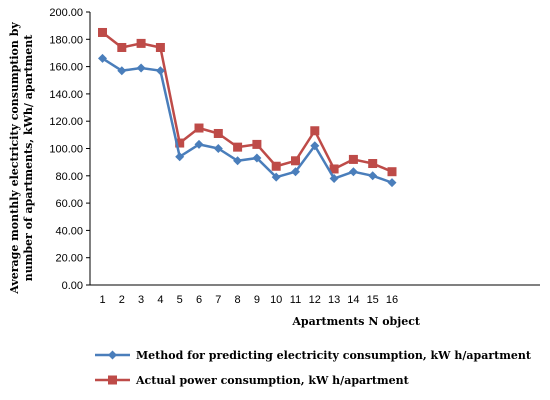 This screenshot has height=400, width=550. I want to click on x-tick-label: 13, so click(334, 300).